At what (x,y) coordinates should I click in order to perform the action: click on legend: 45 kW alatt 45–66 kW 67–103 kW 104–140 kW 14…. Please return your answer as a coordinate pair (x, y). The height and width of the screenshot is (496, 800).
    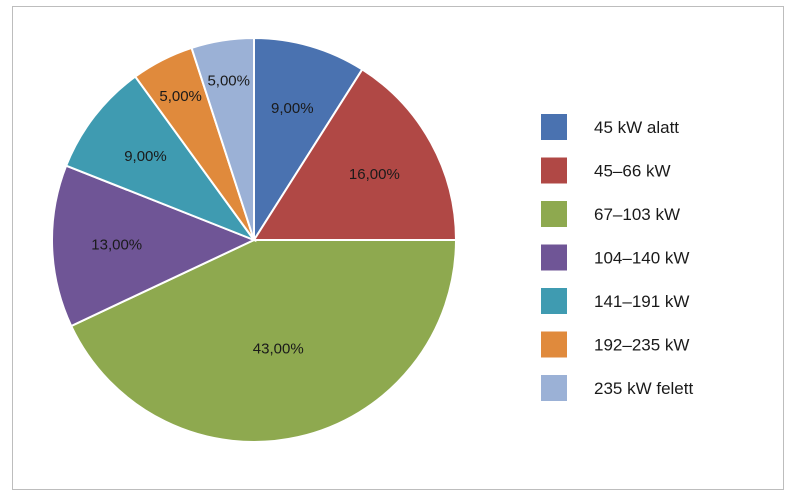
    Looking at the image, I should click on (617, 257).